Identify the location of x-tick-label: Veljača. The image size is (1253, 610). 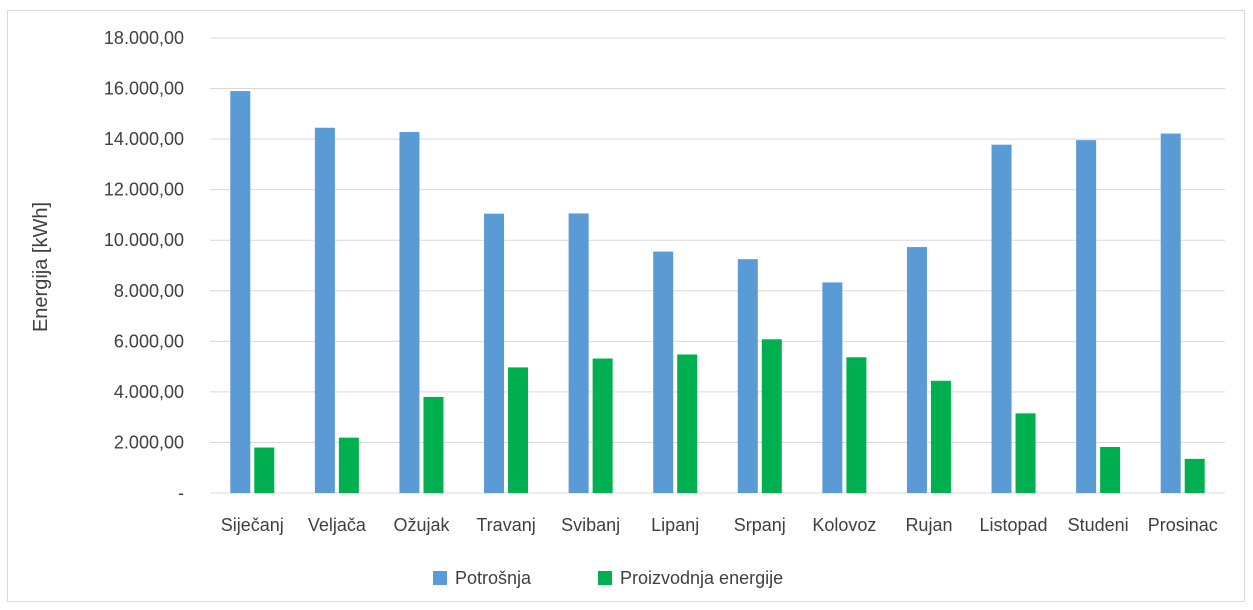
(337, 525).